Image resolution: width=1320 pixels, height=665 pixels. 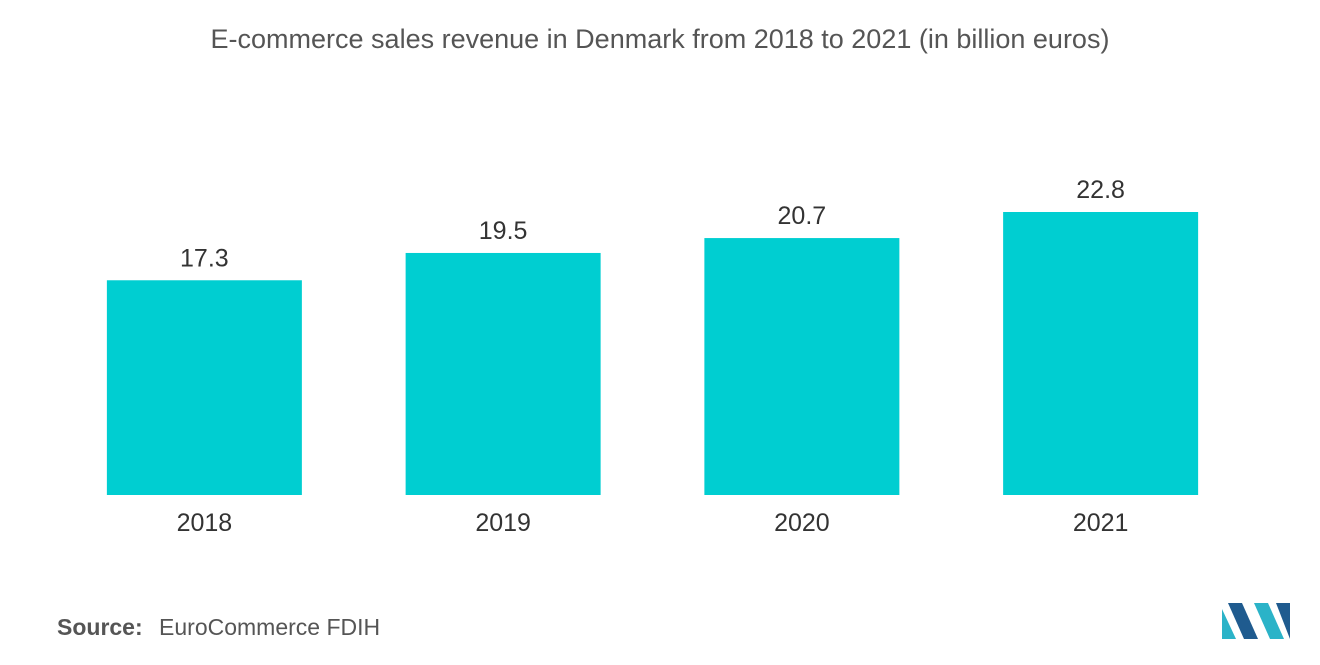 I want to click on source-note: Source: EuroCommerce FDIH, so click(x=218, y=627).